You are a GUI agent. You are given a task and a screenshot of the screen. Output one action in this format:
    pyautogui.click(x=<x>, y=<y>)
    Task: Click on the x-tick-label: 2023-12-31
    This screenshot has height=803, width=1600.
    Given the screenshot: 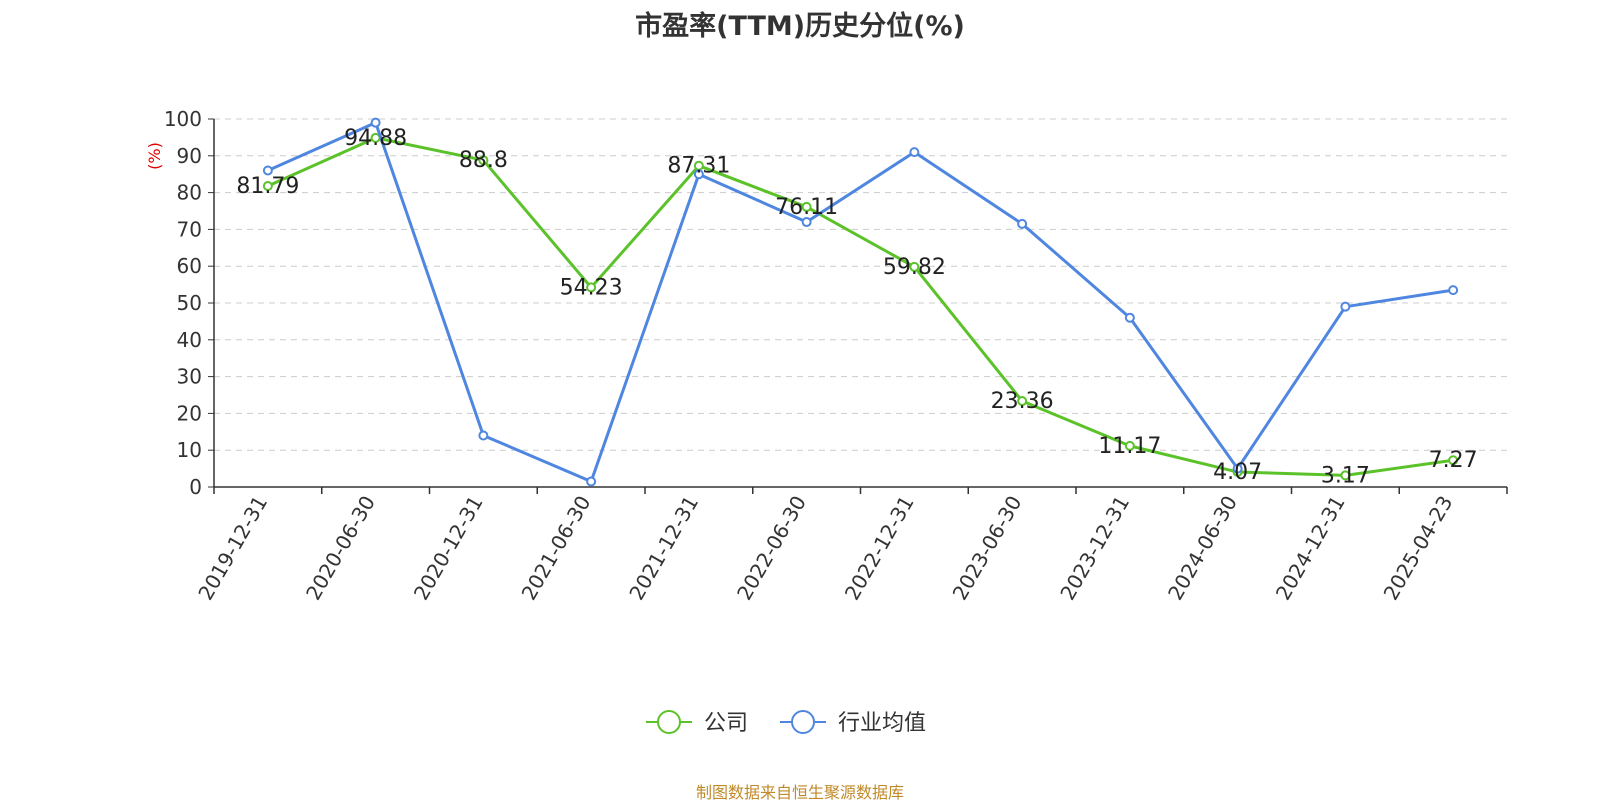 What is the action you would take?
    pyautogui.click(x=1094, y=548)
    